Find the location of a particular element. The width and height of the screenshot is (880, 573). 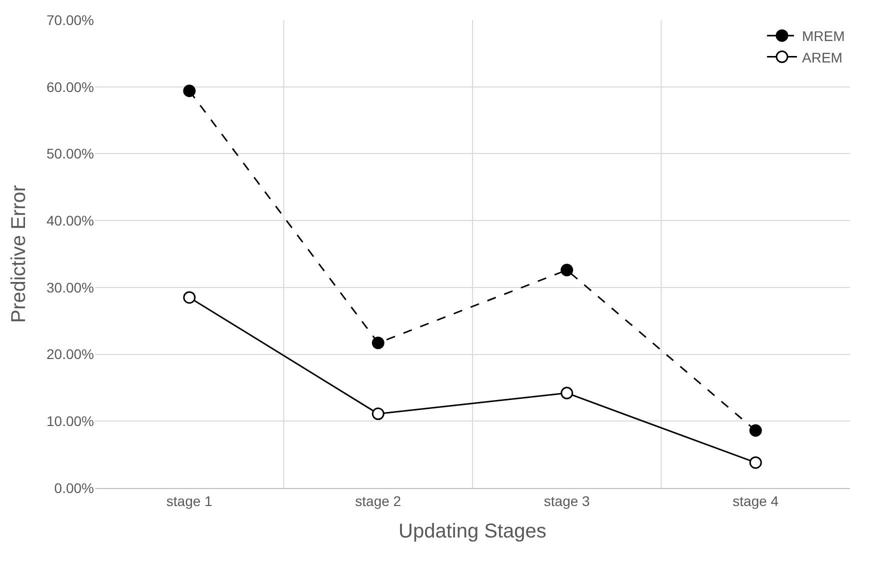

x-tick-label: stage 1 is located at coordinates (189, 500).